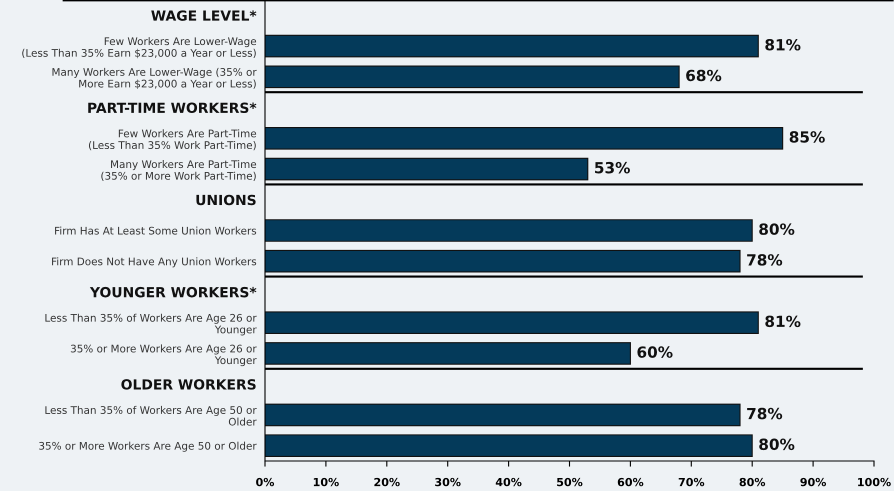 Image resolution: width=894 pixels, height=491 pixels. Describe the element at coordinates (172, 139) in the screenshot. I see `y-tick-label: Few Workers Are Part-Time (Less Than 35% Work Part-Time)` at that location.